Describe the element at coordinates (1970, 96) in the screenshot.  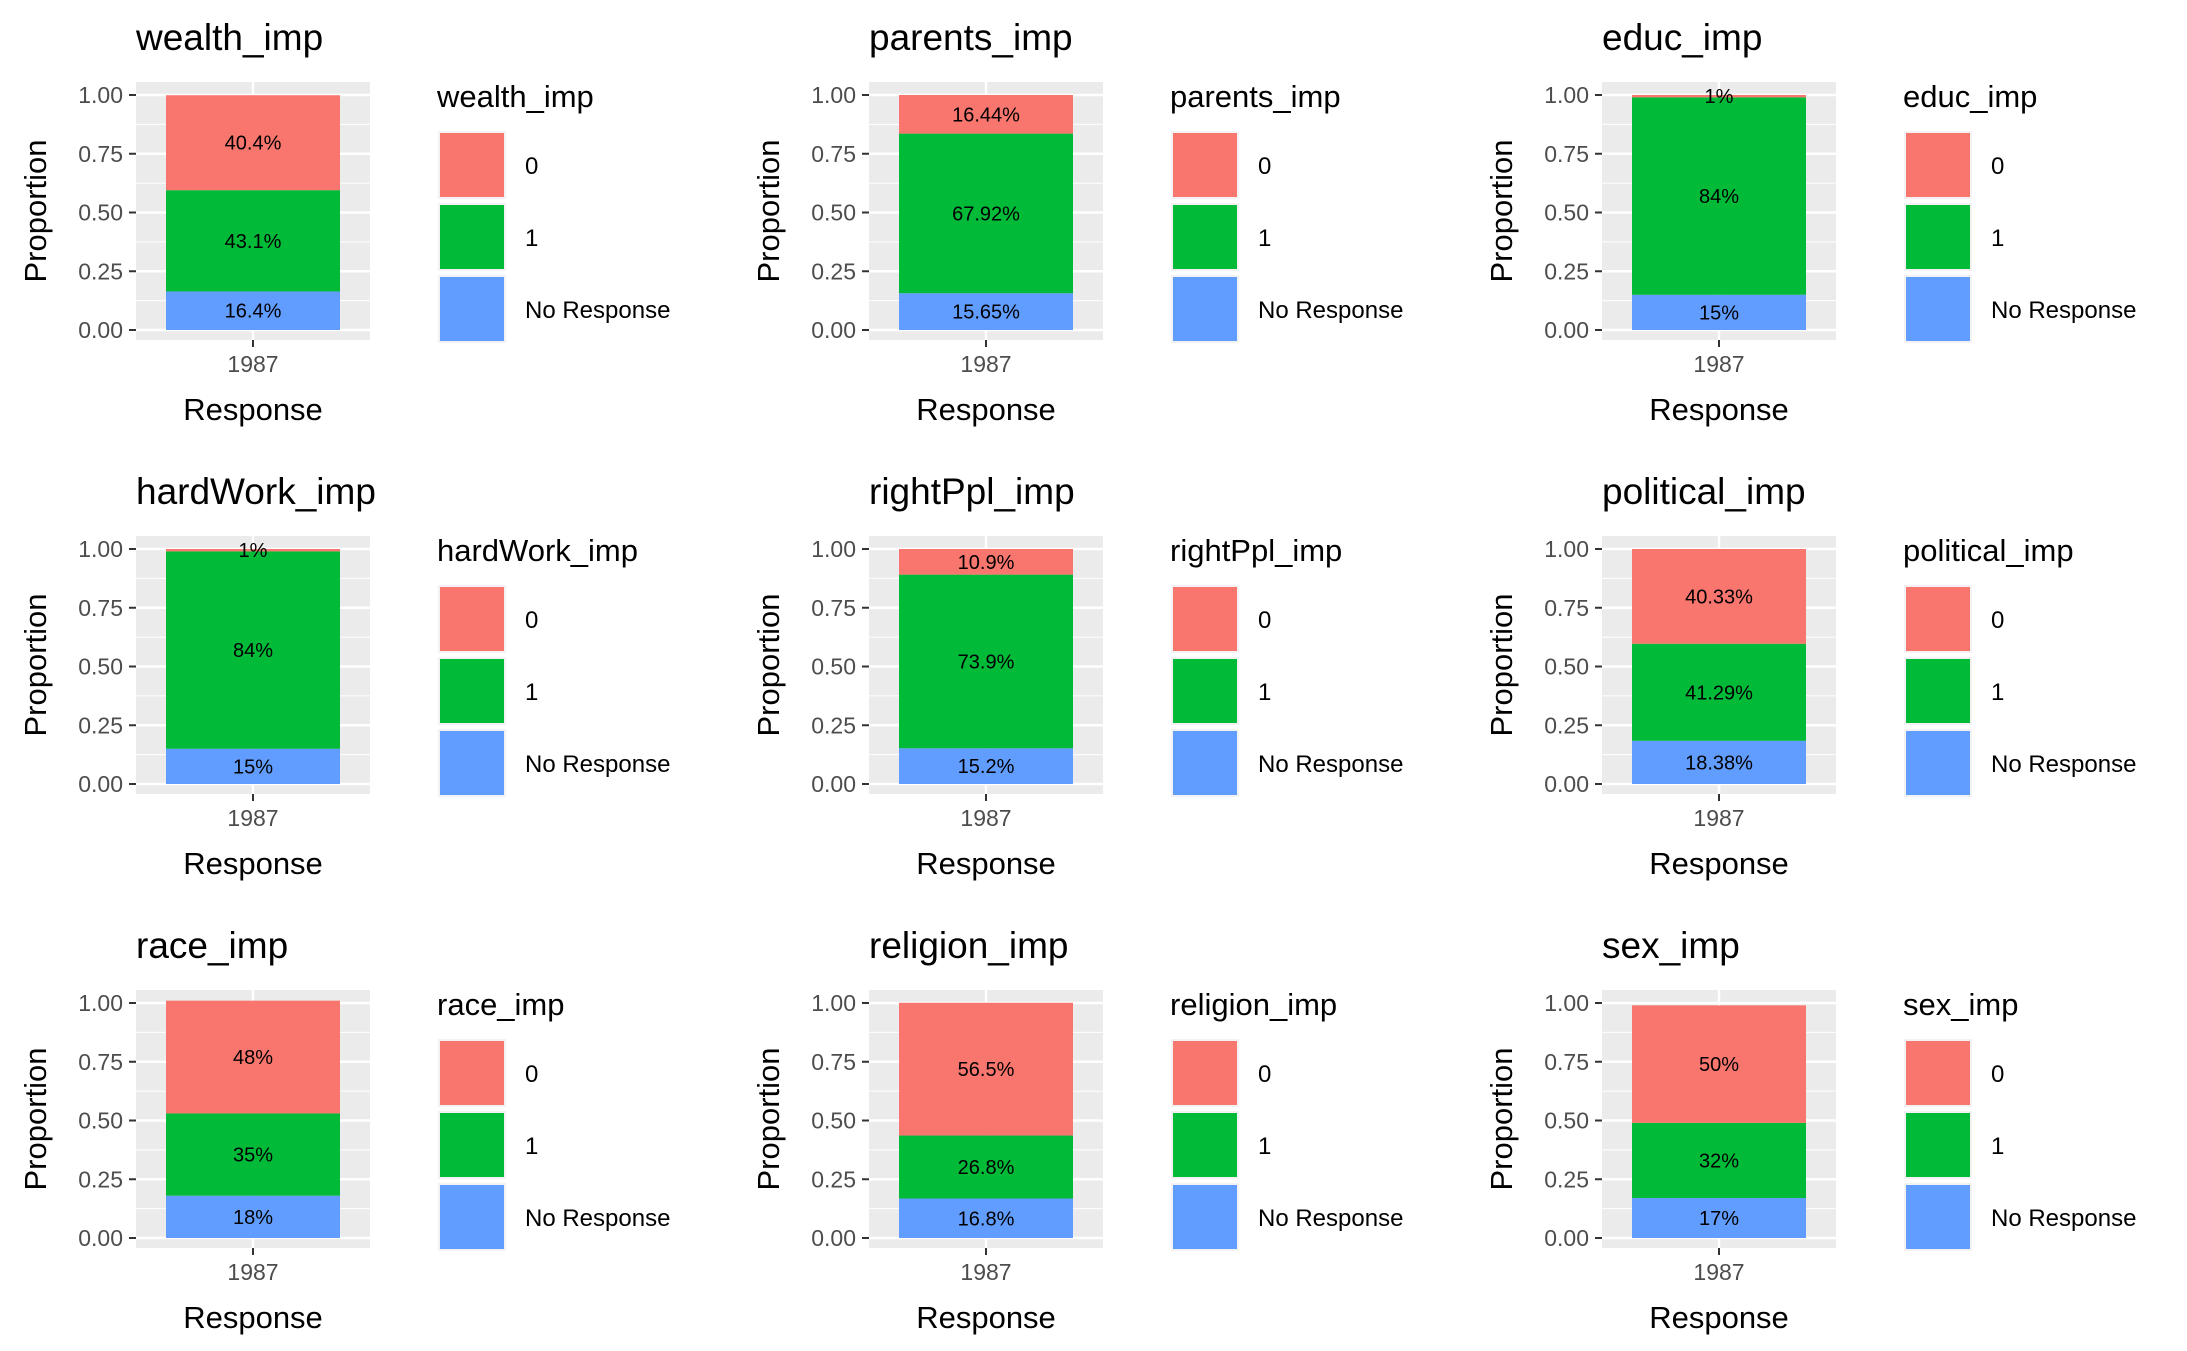
I see `legend-title: educ_imp` at that location.